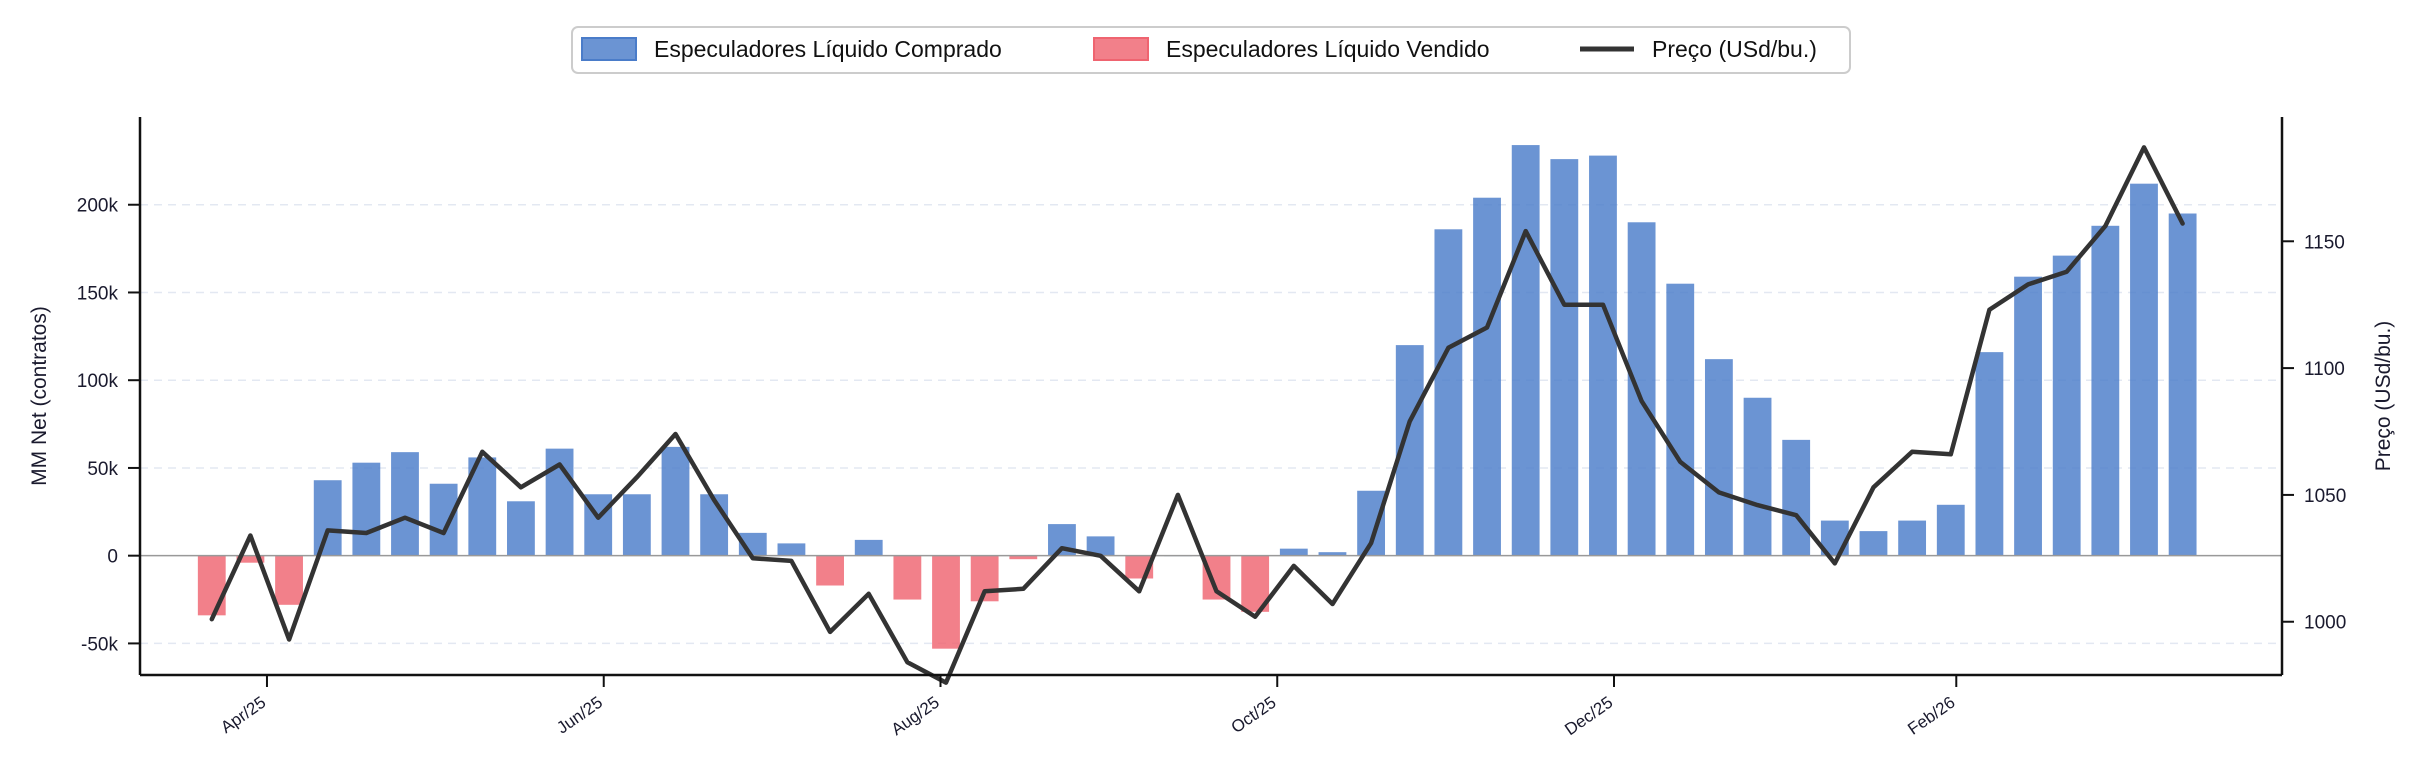 This screenshot has height=781, width=2416. I want to click on y-right-axis-label: Preço (USd/bu.), so click(2383, 396).